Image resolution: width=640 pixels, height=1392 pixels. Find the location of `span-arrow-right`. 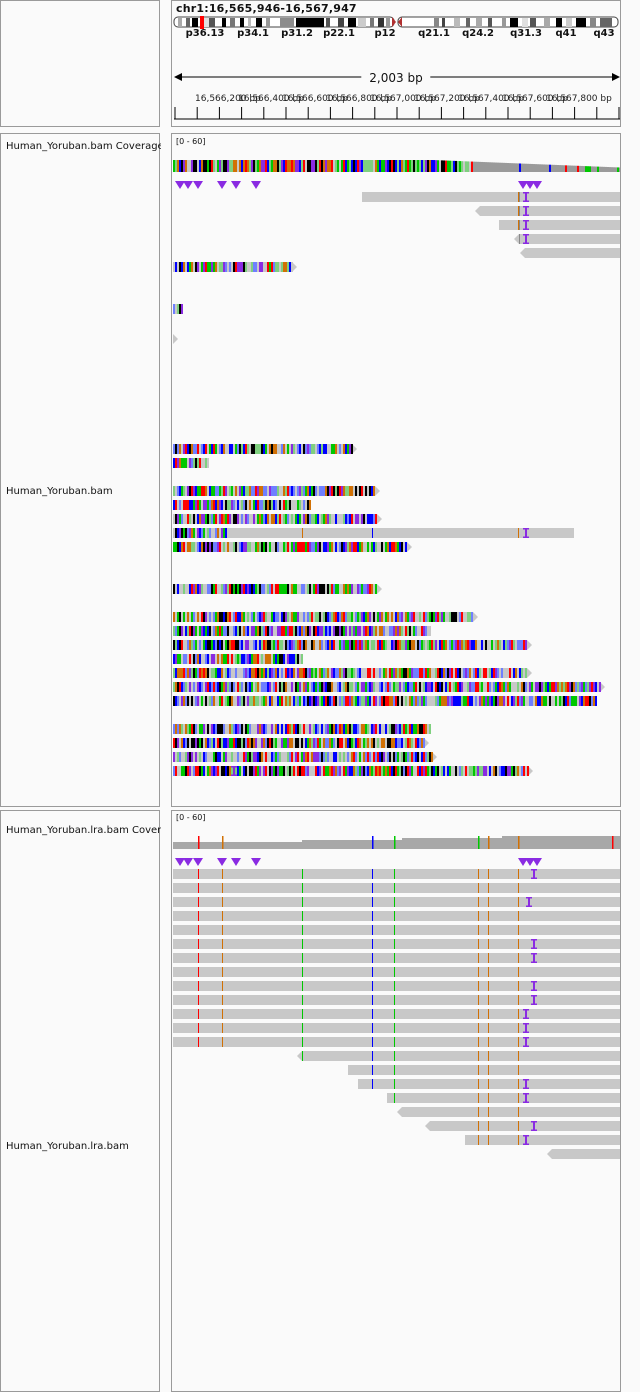

span-arrow-right is located at coordinates (616, 77).